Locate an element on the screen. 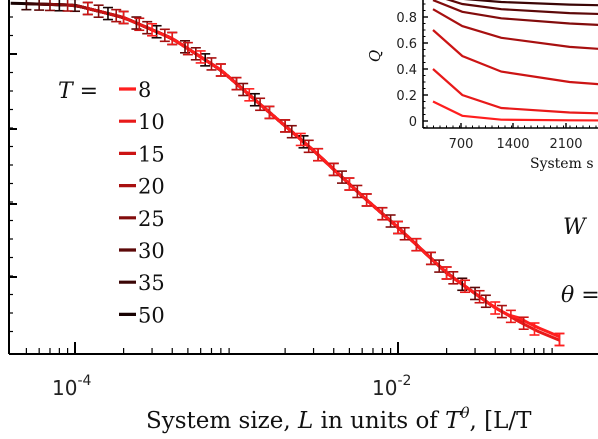 The width and height of the screenshot is (598, 439). annotation-theta-var: θ is located at coordinates (567, 295).